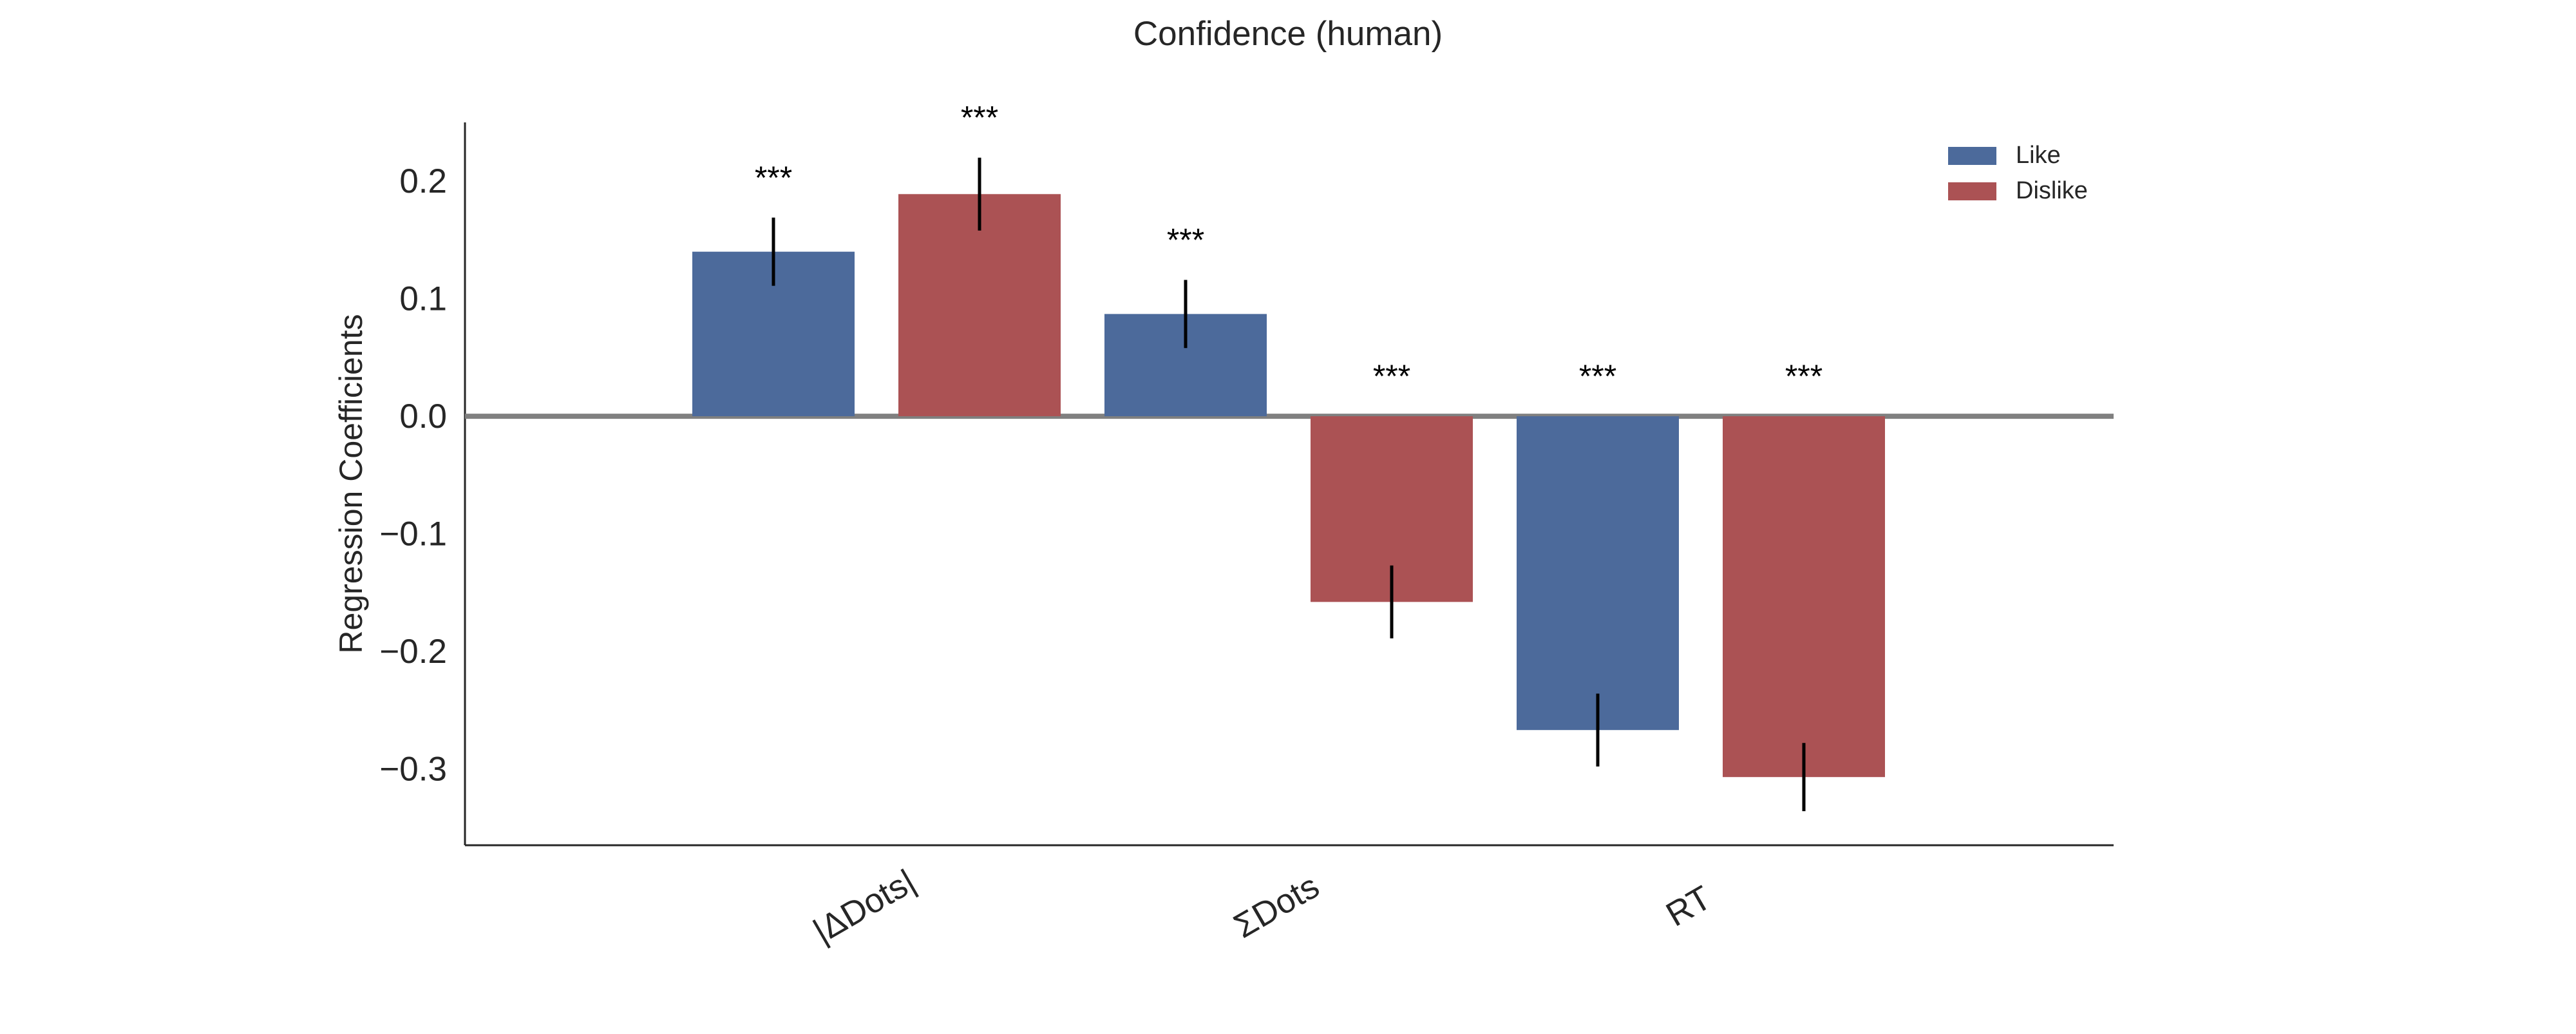 The width and height of the screenshot is (2576, 1034). What do you see at coordinates (413, 534) in the screenshot?
I see `y-tick-label: −0.1` at bounding box center [413, 534].